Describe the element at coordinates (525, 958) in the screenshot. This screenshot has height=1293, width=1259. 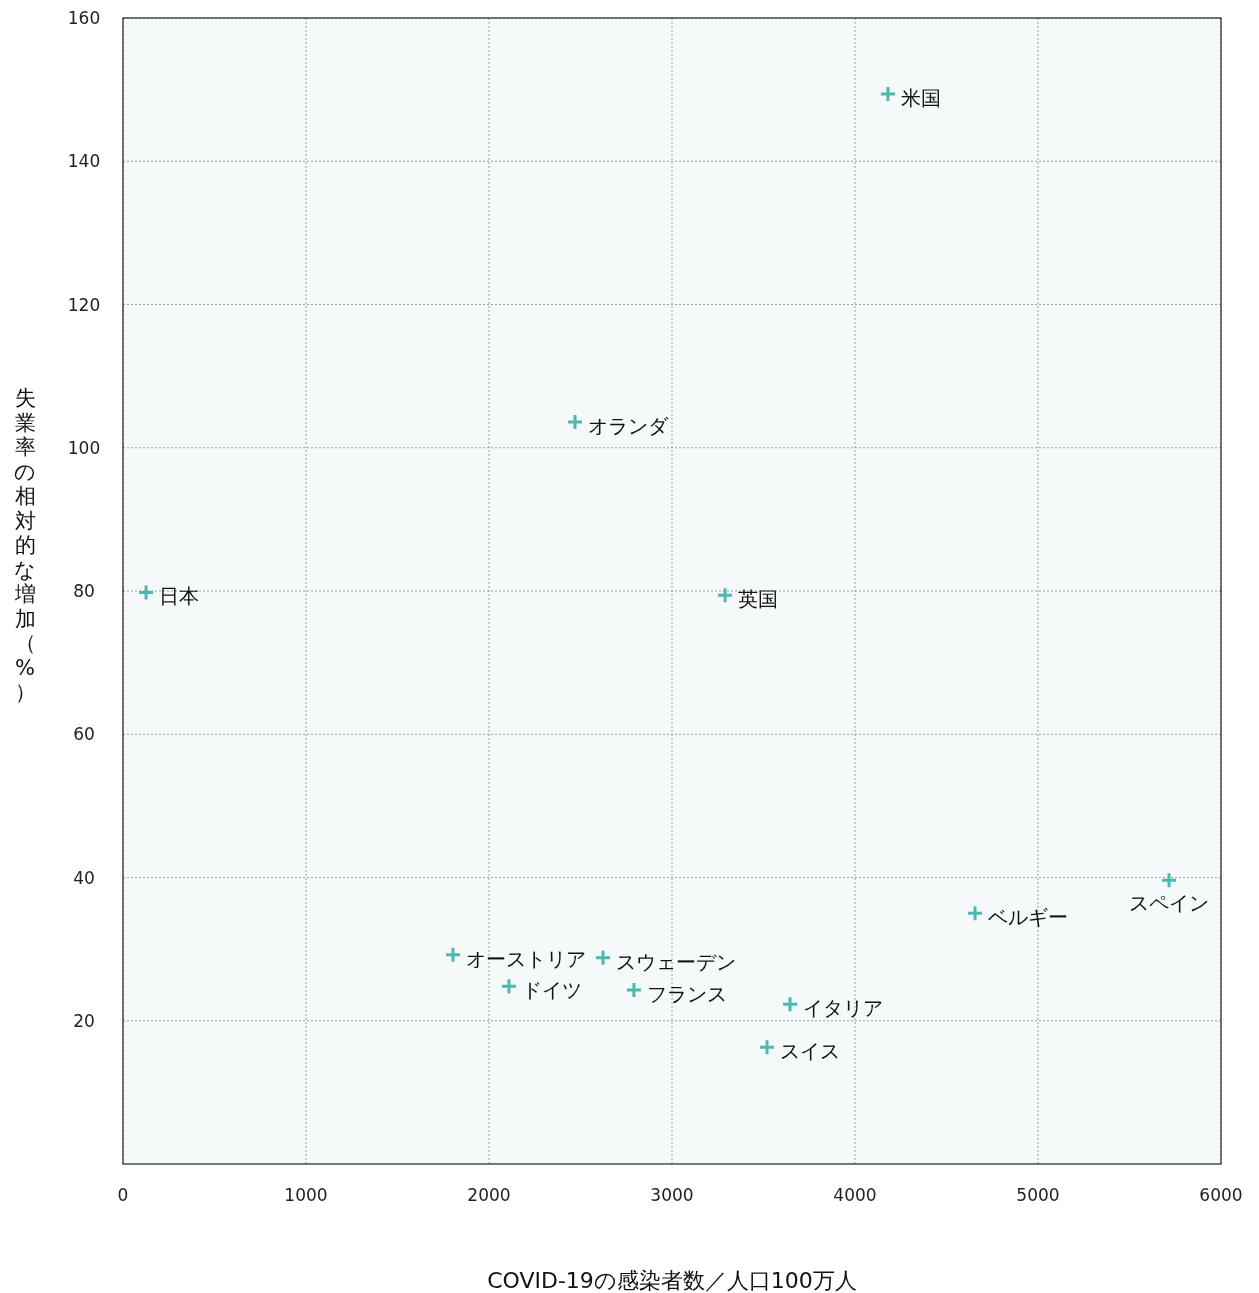
I see `annotation: オーストリア` at that location.